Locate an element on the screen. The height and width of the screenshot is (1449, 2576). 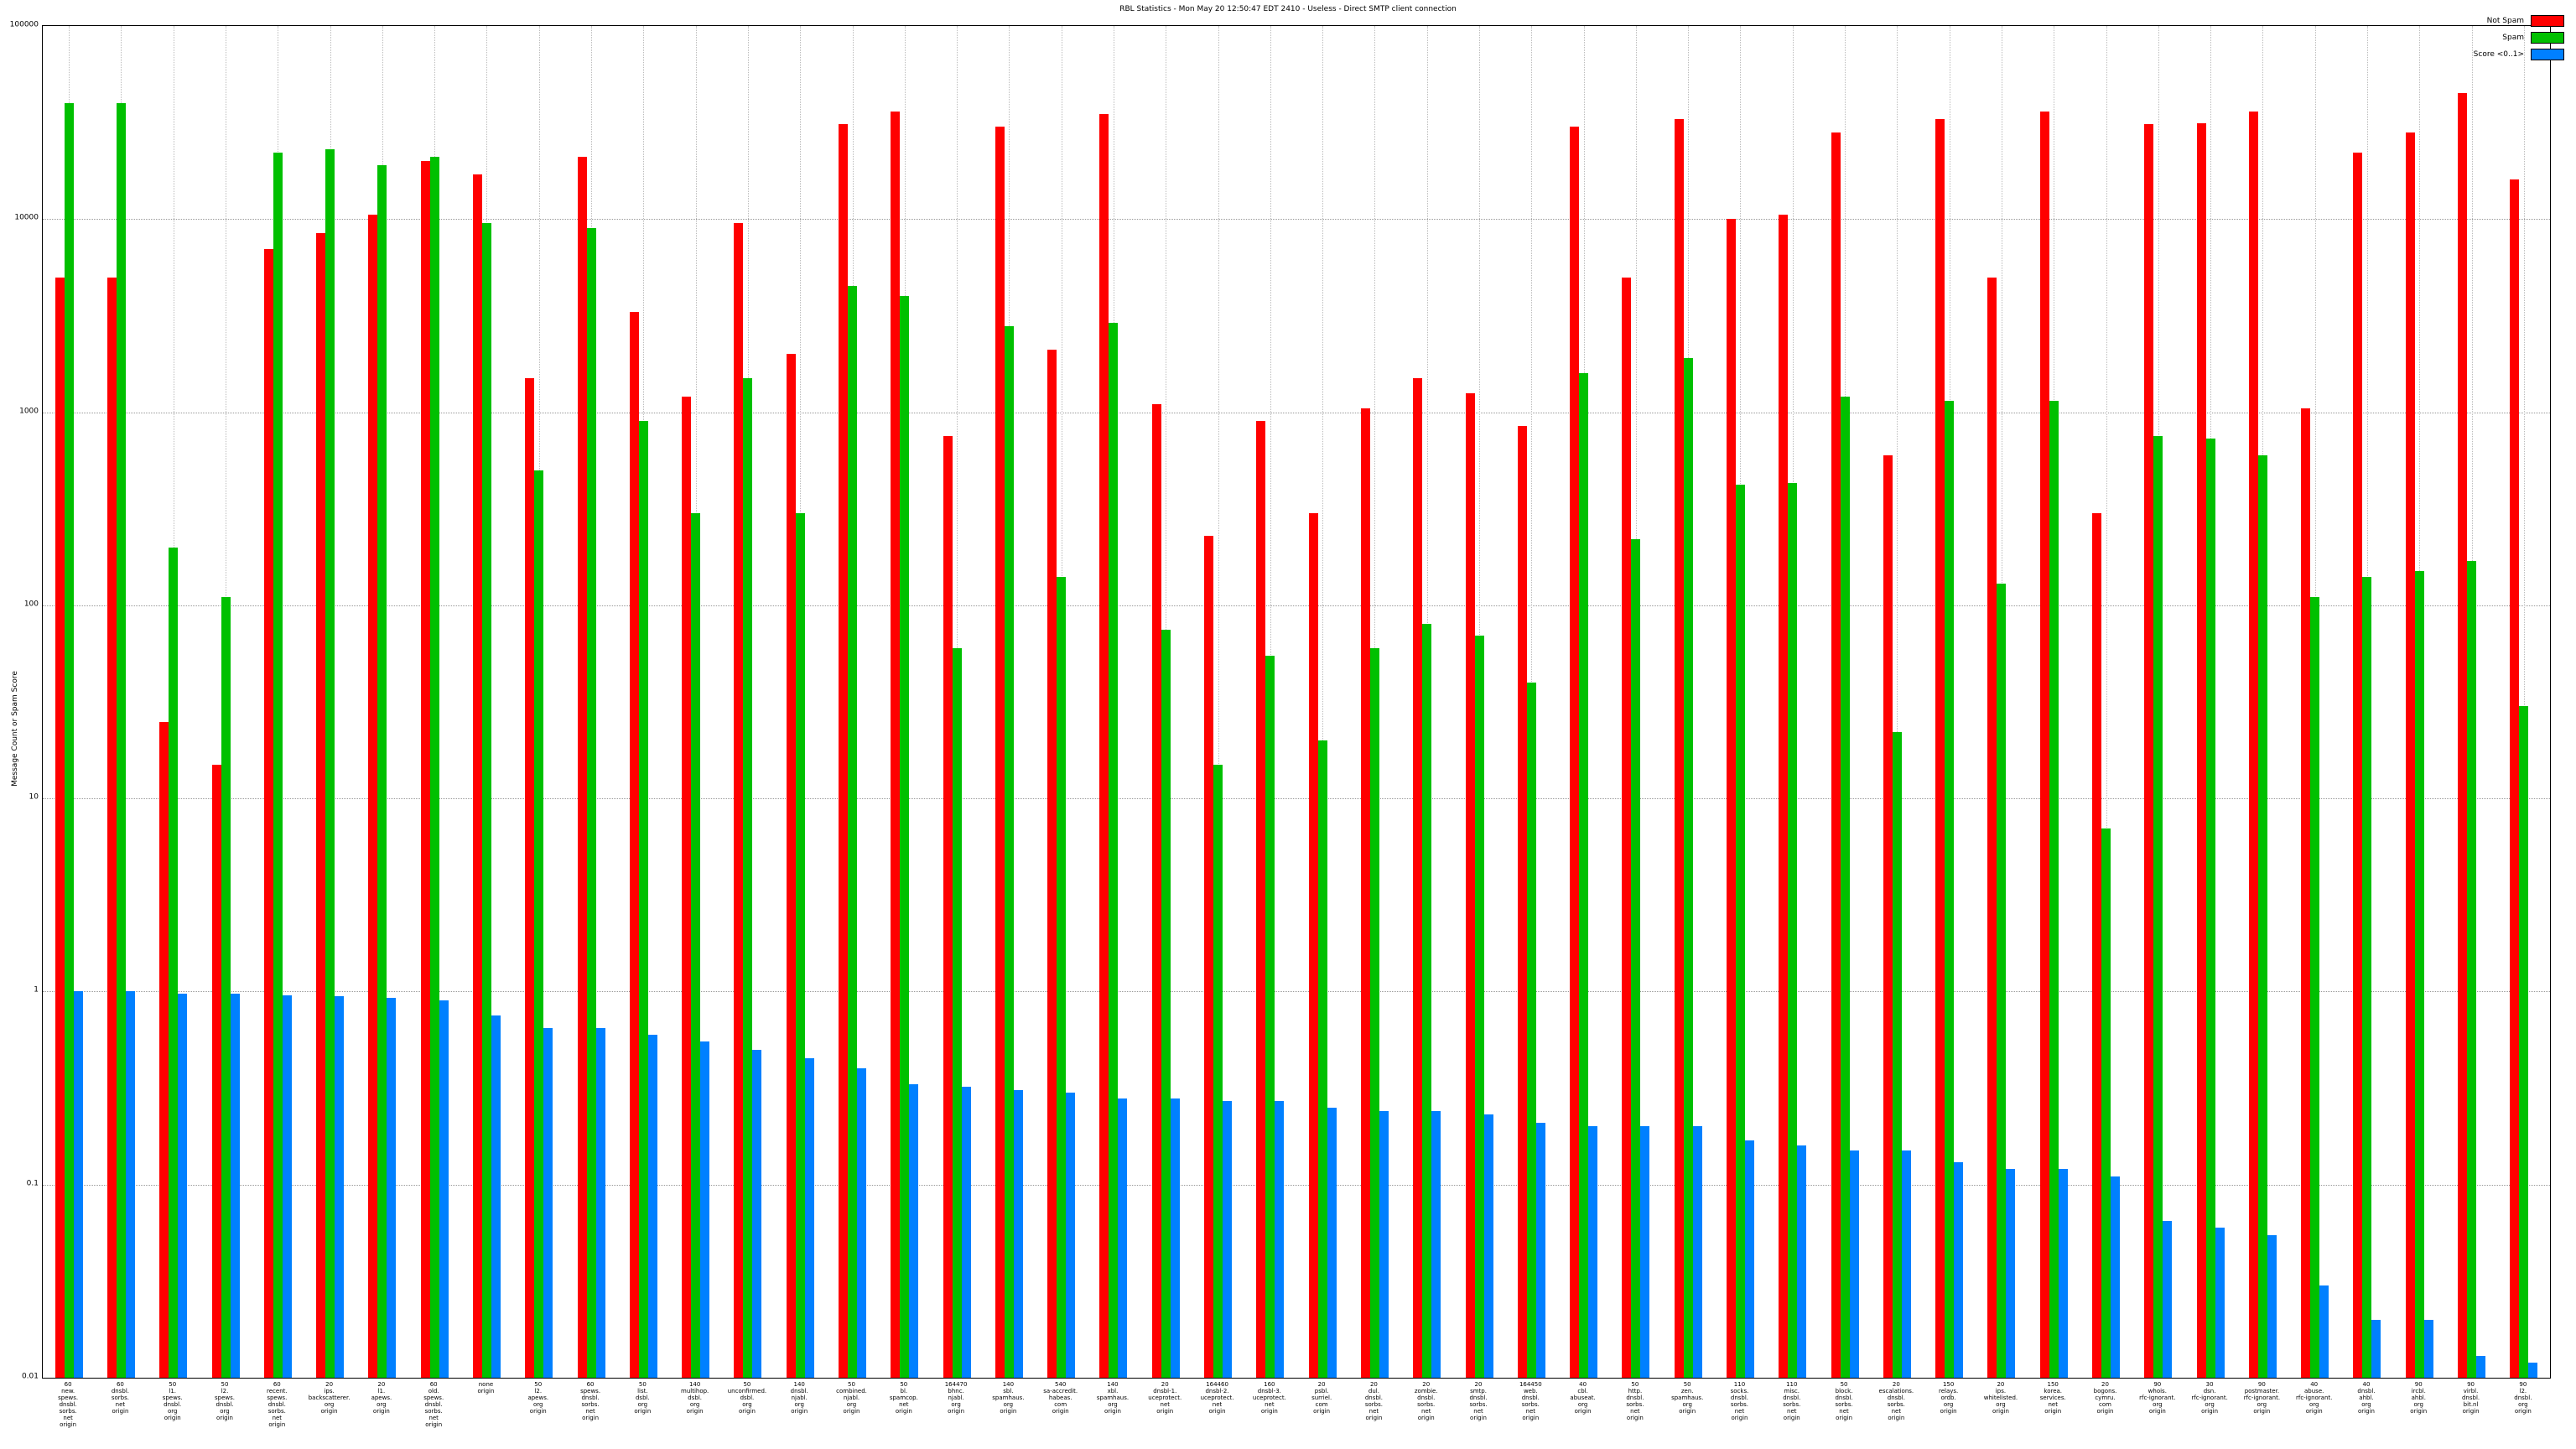
x-tick-label: 90 ircbl. ahbl. org origin is located at coordinates (2419, 1398).